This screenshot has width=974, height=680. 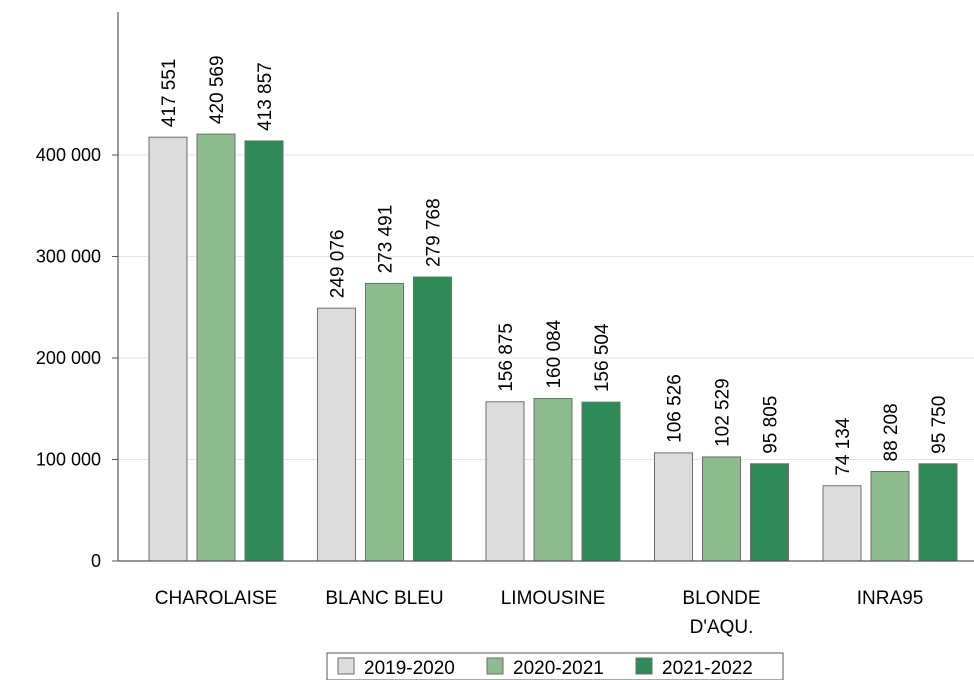 I want to click on bar-value-label: 88 208, so click(x=891, y=432).